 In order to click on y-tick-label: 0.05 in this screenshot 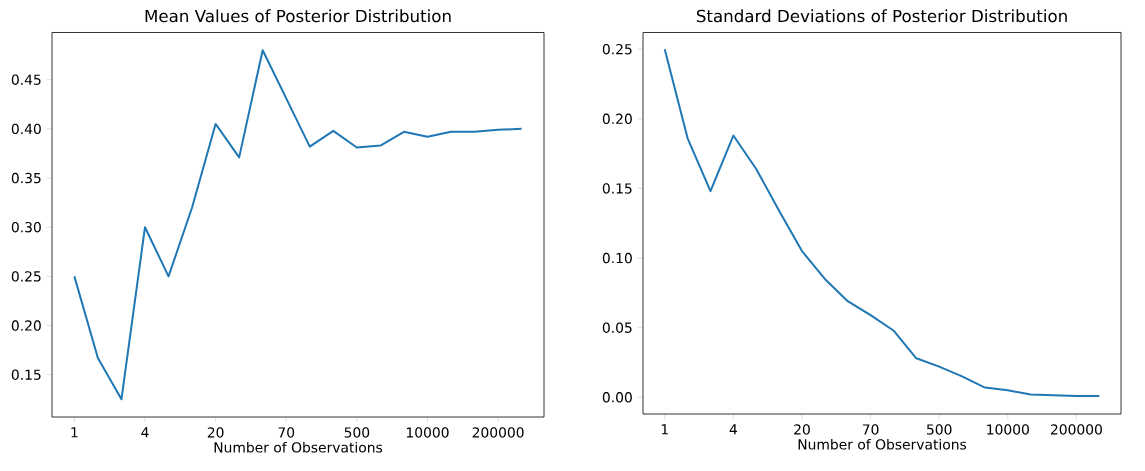, I will do `click(617, 327)`.